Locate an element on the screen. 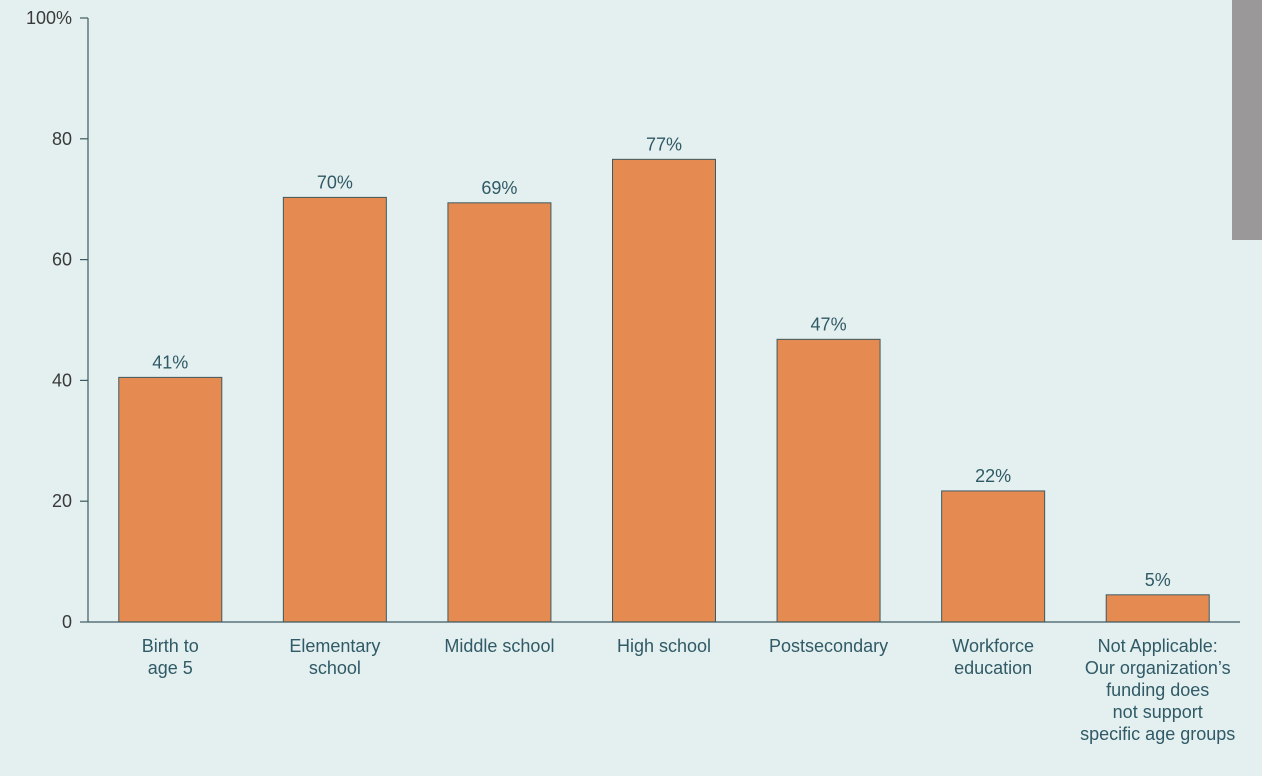  data-label: 69% is located at coordinates (499, 188).